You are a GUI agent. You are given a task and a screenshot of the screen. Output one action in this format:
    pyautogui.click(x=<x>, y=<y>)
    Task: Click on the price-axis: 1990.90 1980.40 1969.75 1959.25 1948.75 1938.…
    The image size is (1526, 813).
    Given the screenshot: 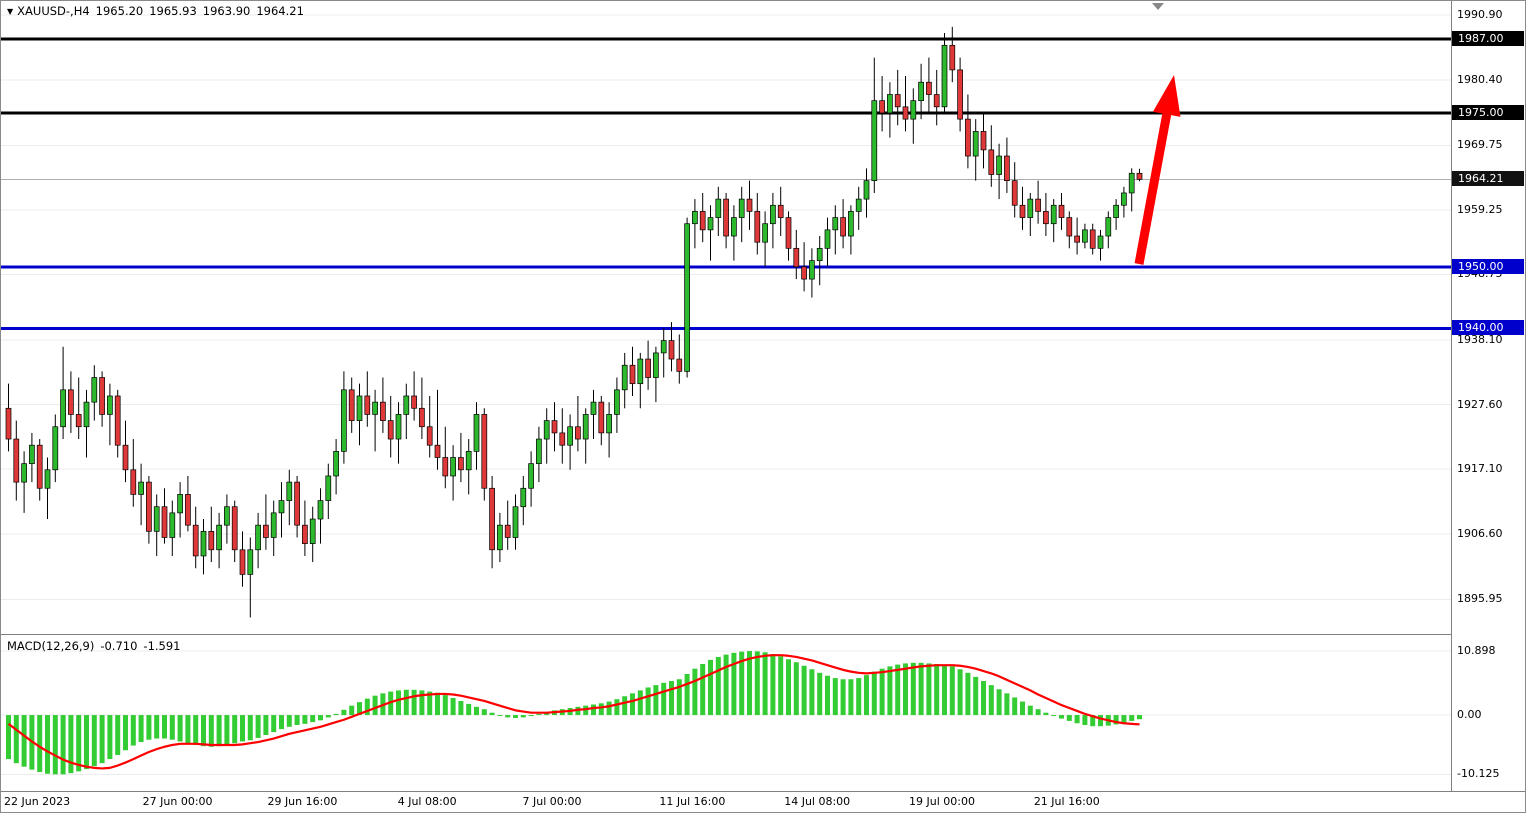 What is the action you would take?
    pyautogui.click(x=1488, y=396)
    